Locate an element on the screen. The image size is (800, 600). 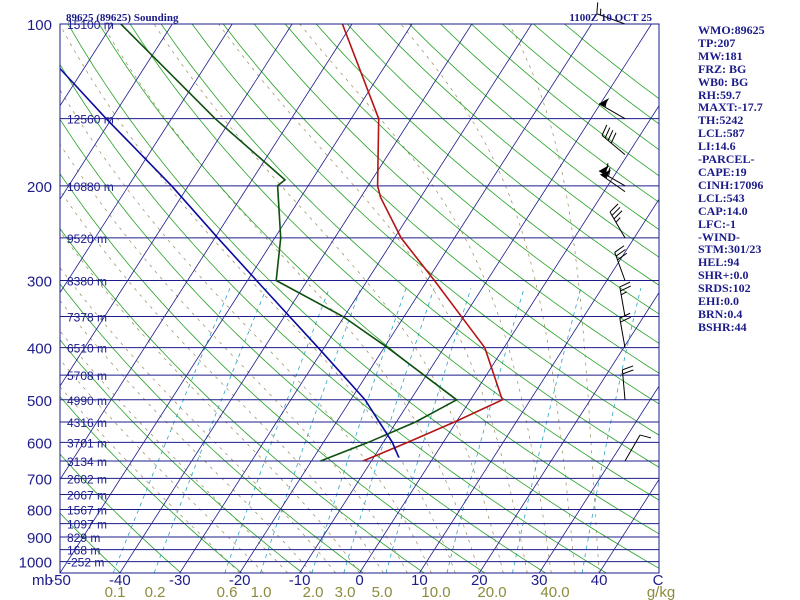
index-entry: CAP:14.0 is located at coordinates (723, 210).